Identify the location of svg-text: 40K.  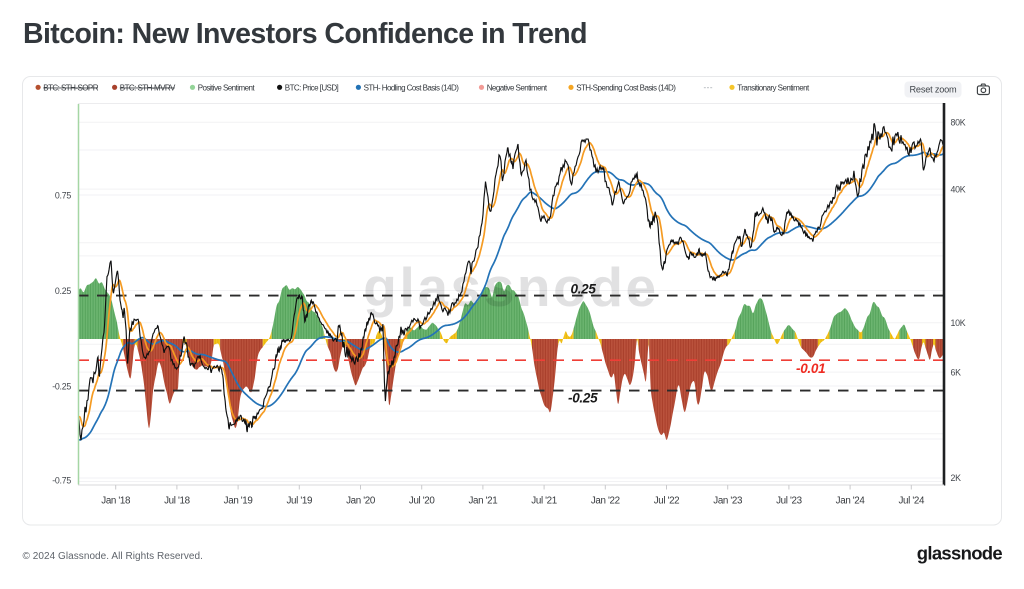
(958, 190).